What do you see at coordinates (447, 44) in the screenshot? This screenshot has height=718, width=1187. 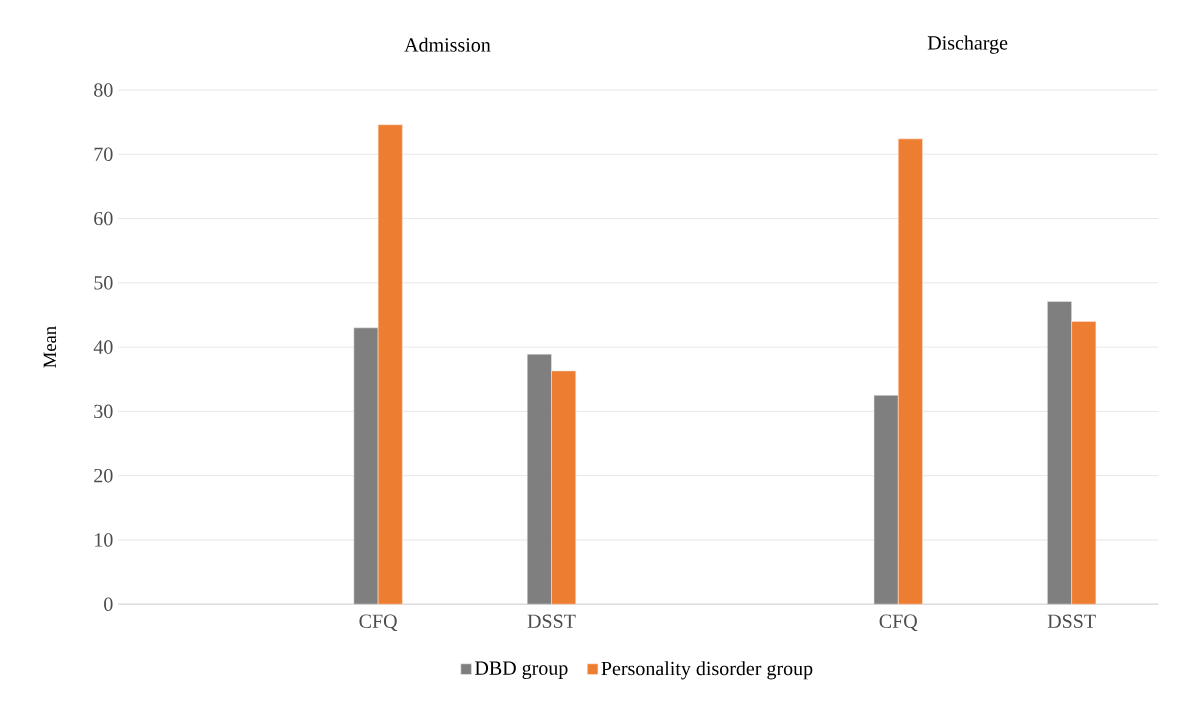 I see `text: Admission` at bounding box center [447, 44].